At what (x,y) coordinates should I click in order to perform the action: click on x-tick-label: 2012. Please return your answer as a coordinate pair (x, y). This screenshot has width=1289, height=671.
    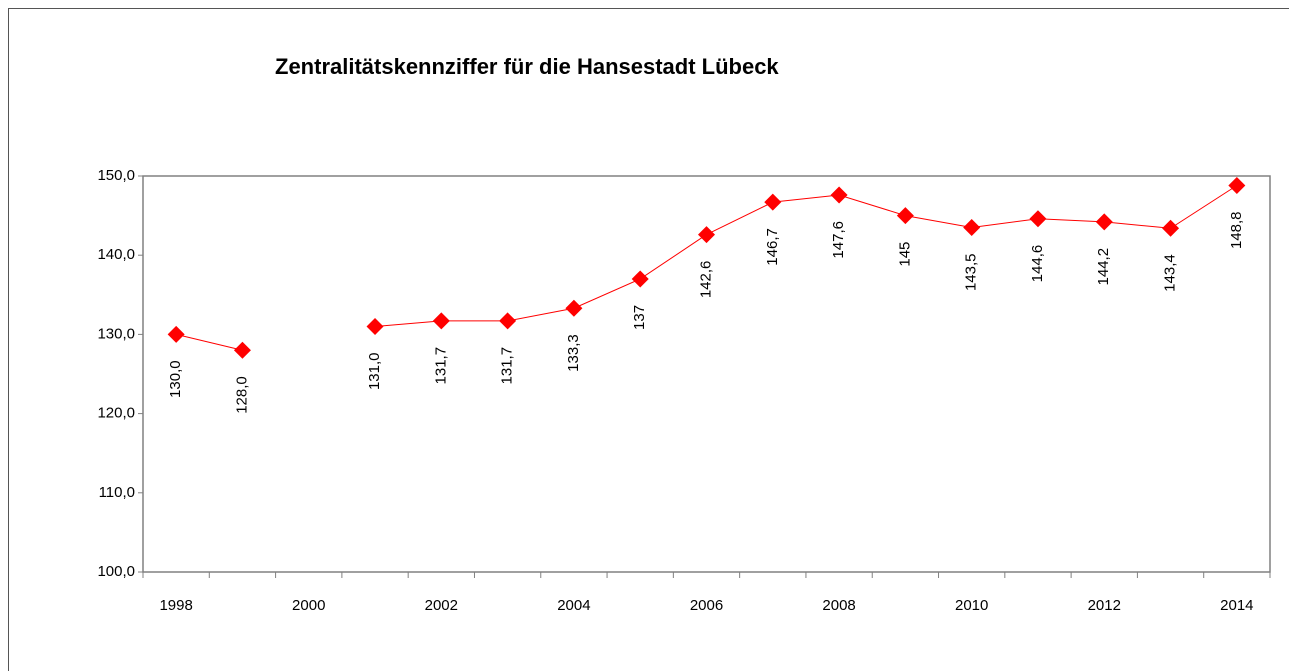
    Looking at the image, I should click on (1104, 605).